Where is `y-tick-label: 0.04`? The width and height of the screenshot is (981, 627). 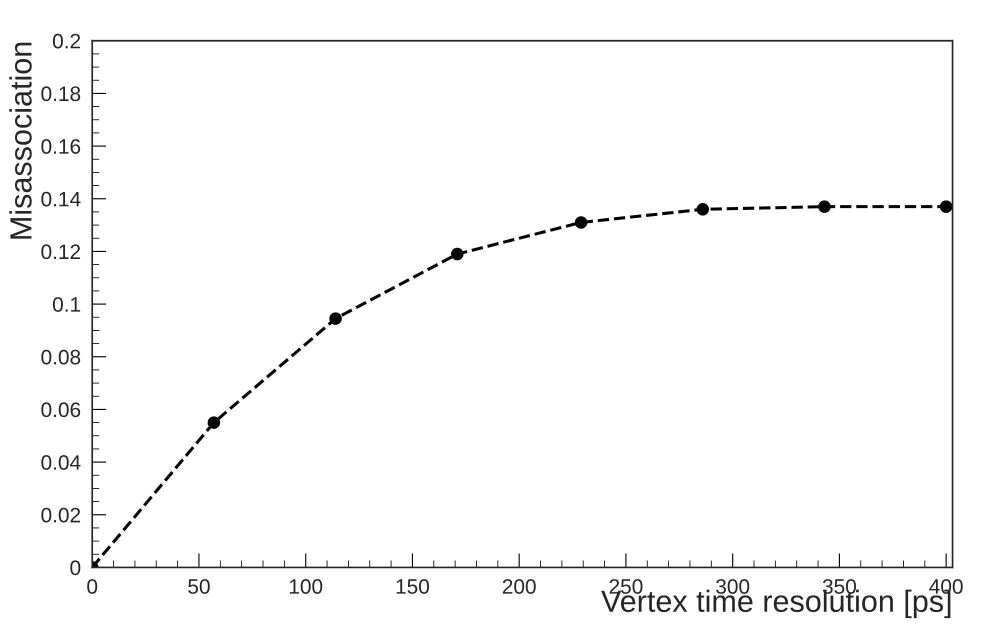
y-tick-label: 0.04 is located at coordinates (60, 462).